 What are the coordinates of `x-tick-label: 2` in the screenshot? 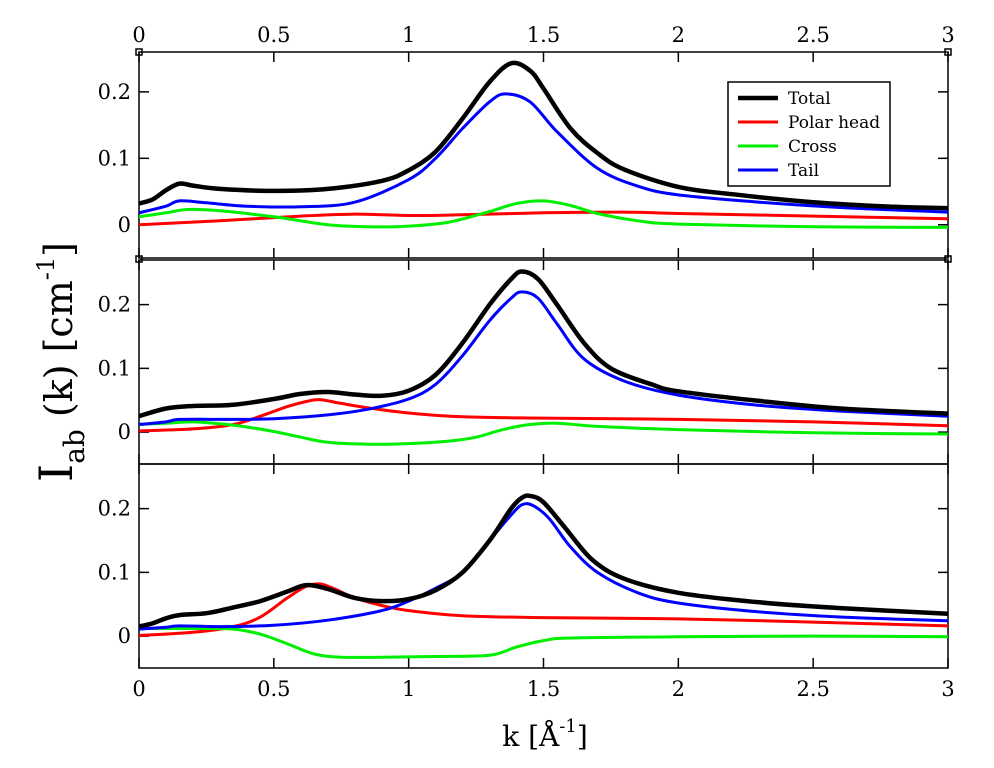 It's located at (678, 689).